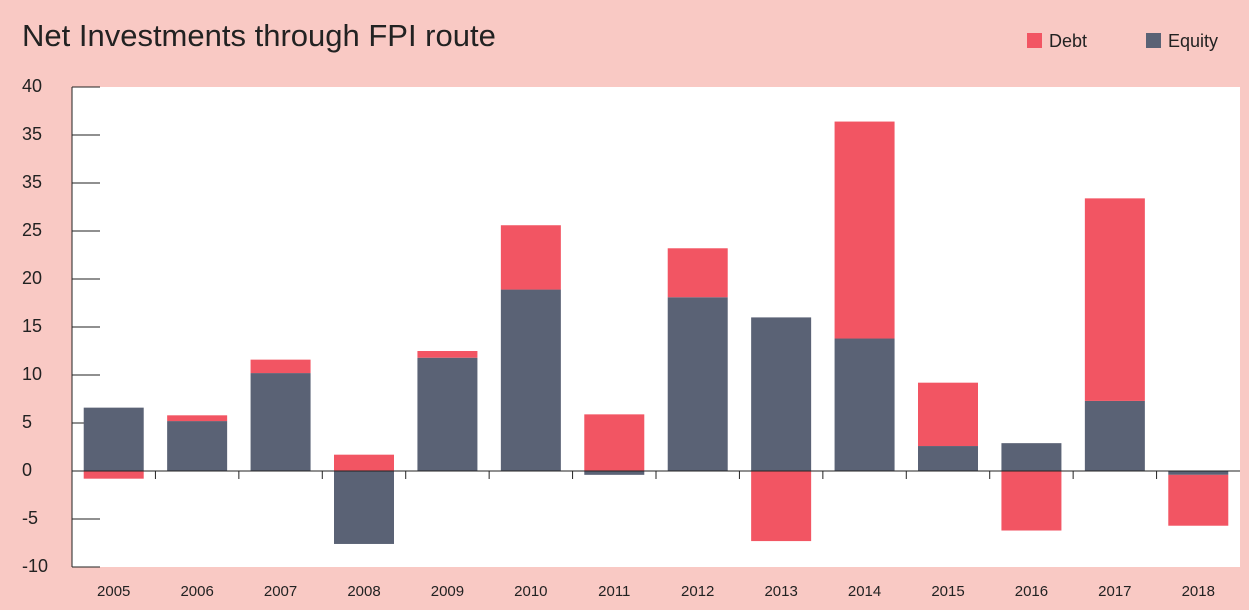 This screenshot has height=610, width=1249. I want to click on x-tick-label: 2015, so click(947, 591).